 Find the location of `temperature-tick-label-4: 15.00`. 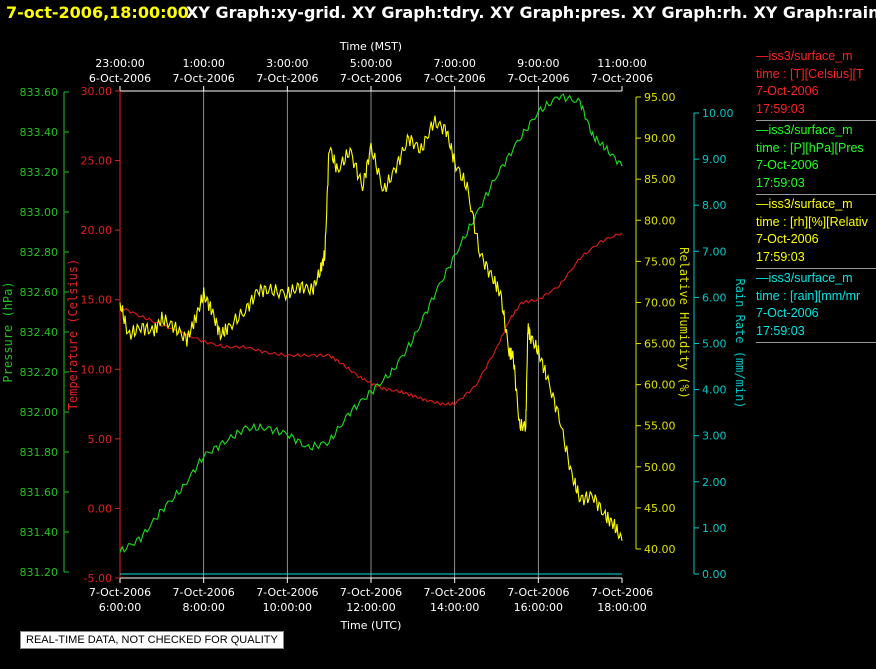

temperature-tick-label-4: 15.00 is located at coordinates (97, 300).